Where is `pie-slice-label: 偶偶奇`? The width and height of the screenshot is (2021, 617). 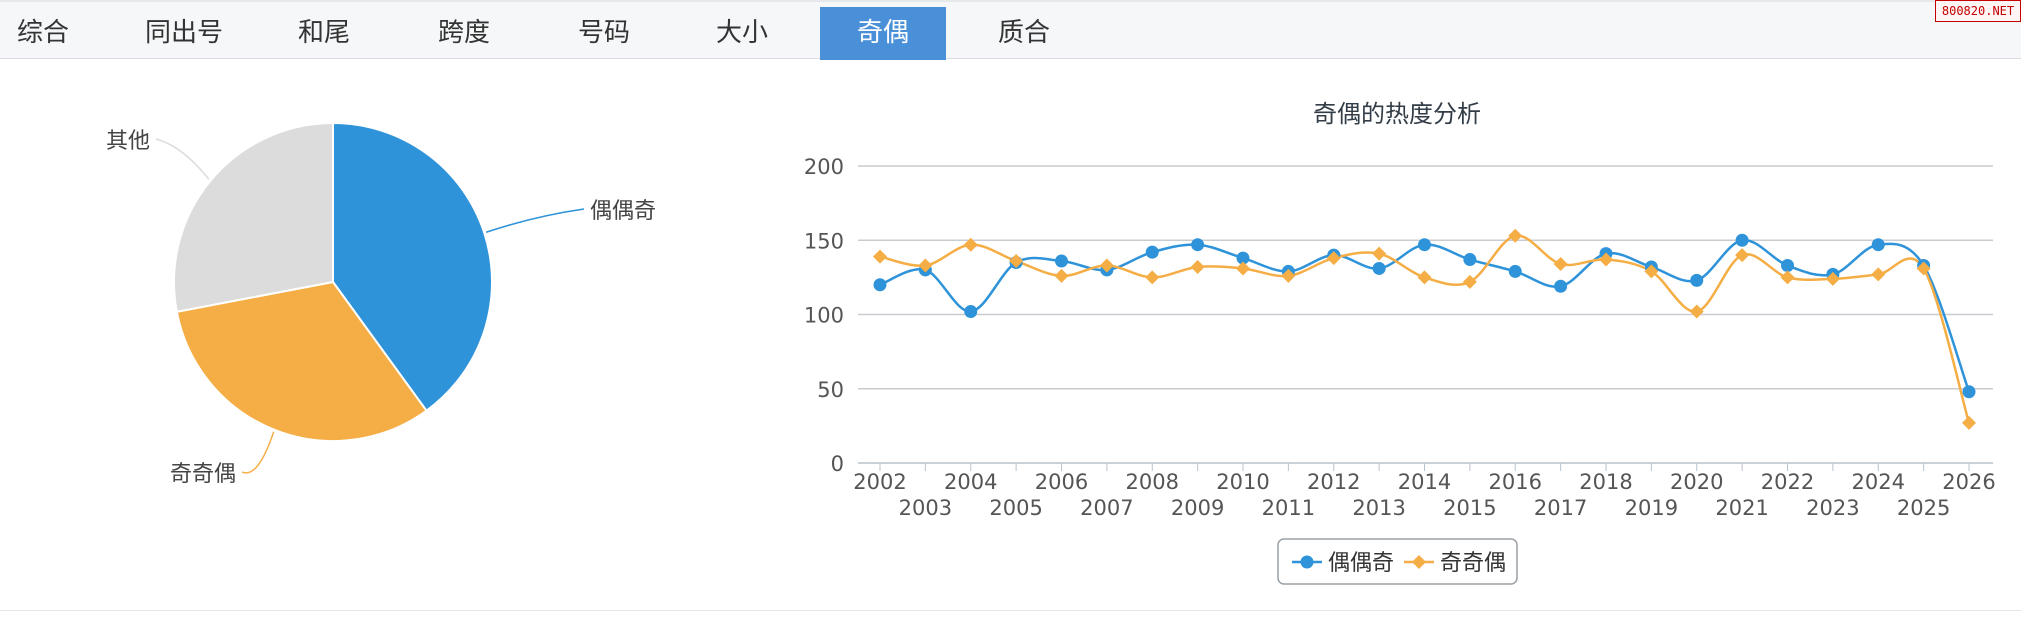 pie-slice-label: 偶偶奇 is located at coordinates (623, 211).